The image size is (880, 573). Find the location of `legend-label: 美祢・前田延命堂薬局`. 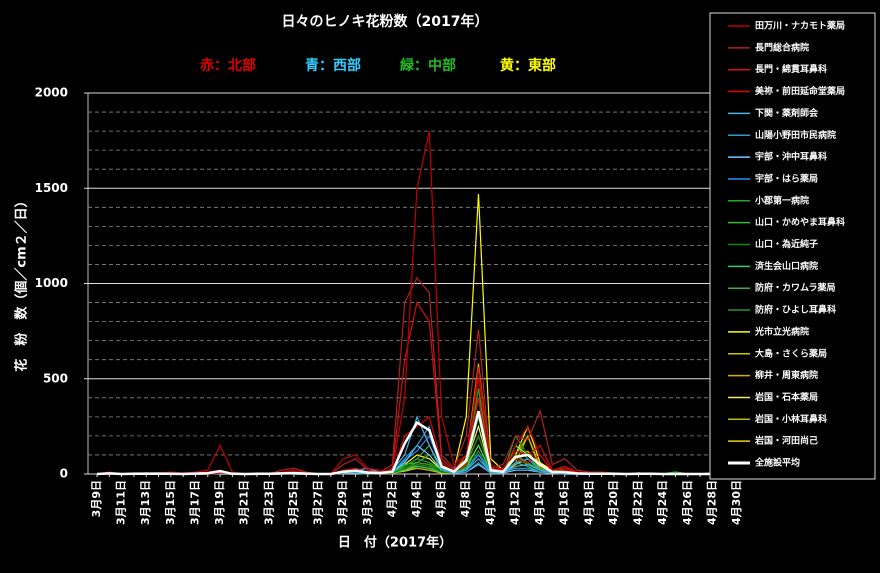

legend-label: 美祢・前田延命堂薬局 is located at coordinates (800, 91).